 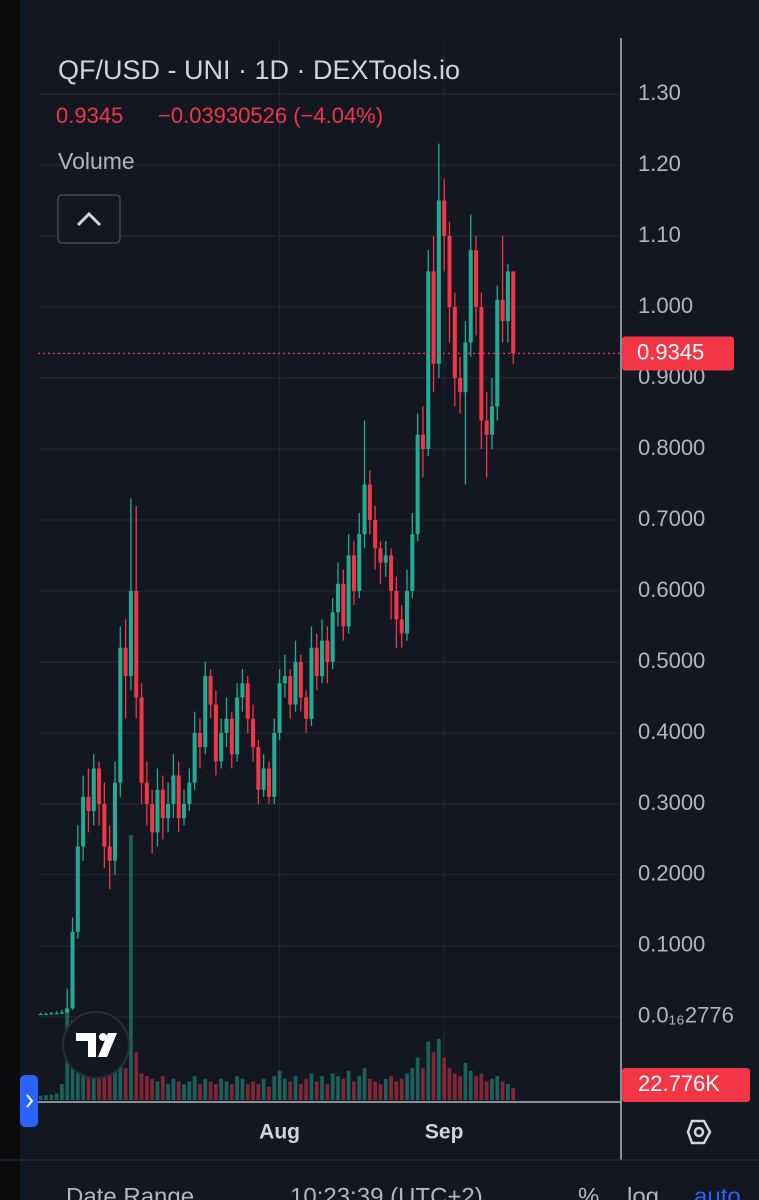 What do you see at coordinates (29, 1101) in the screenshot?
I see `side-handle` at bounding box center [29, 1101].